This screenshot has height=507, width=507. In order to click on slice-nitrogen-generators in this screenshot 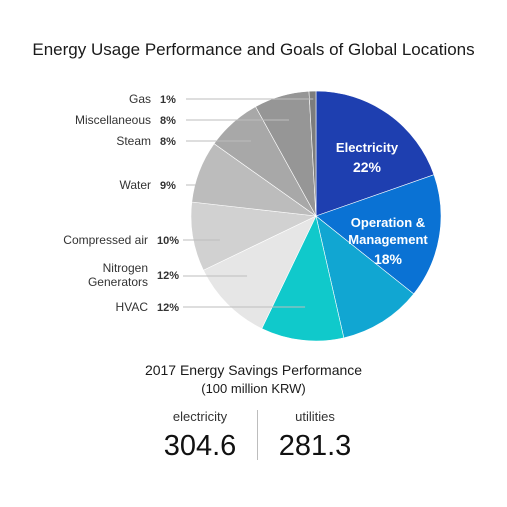, I will do `click(259, 272)`.